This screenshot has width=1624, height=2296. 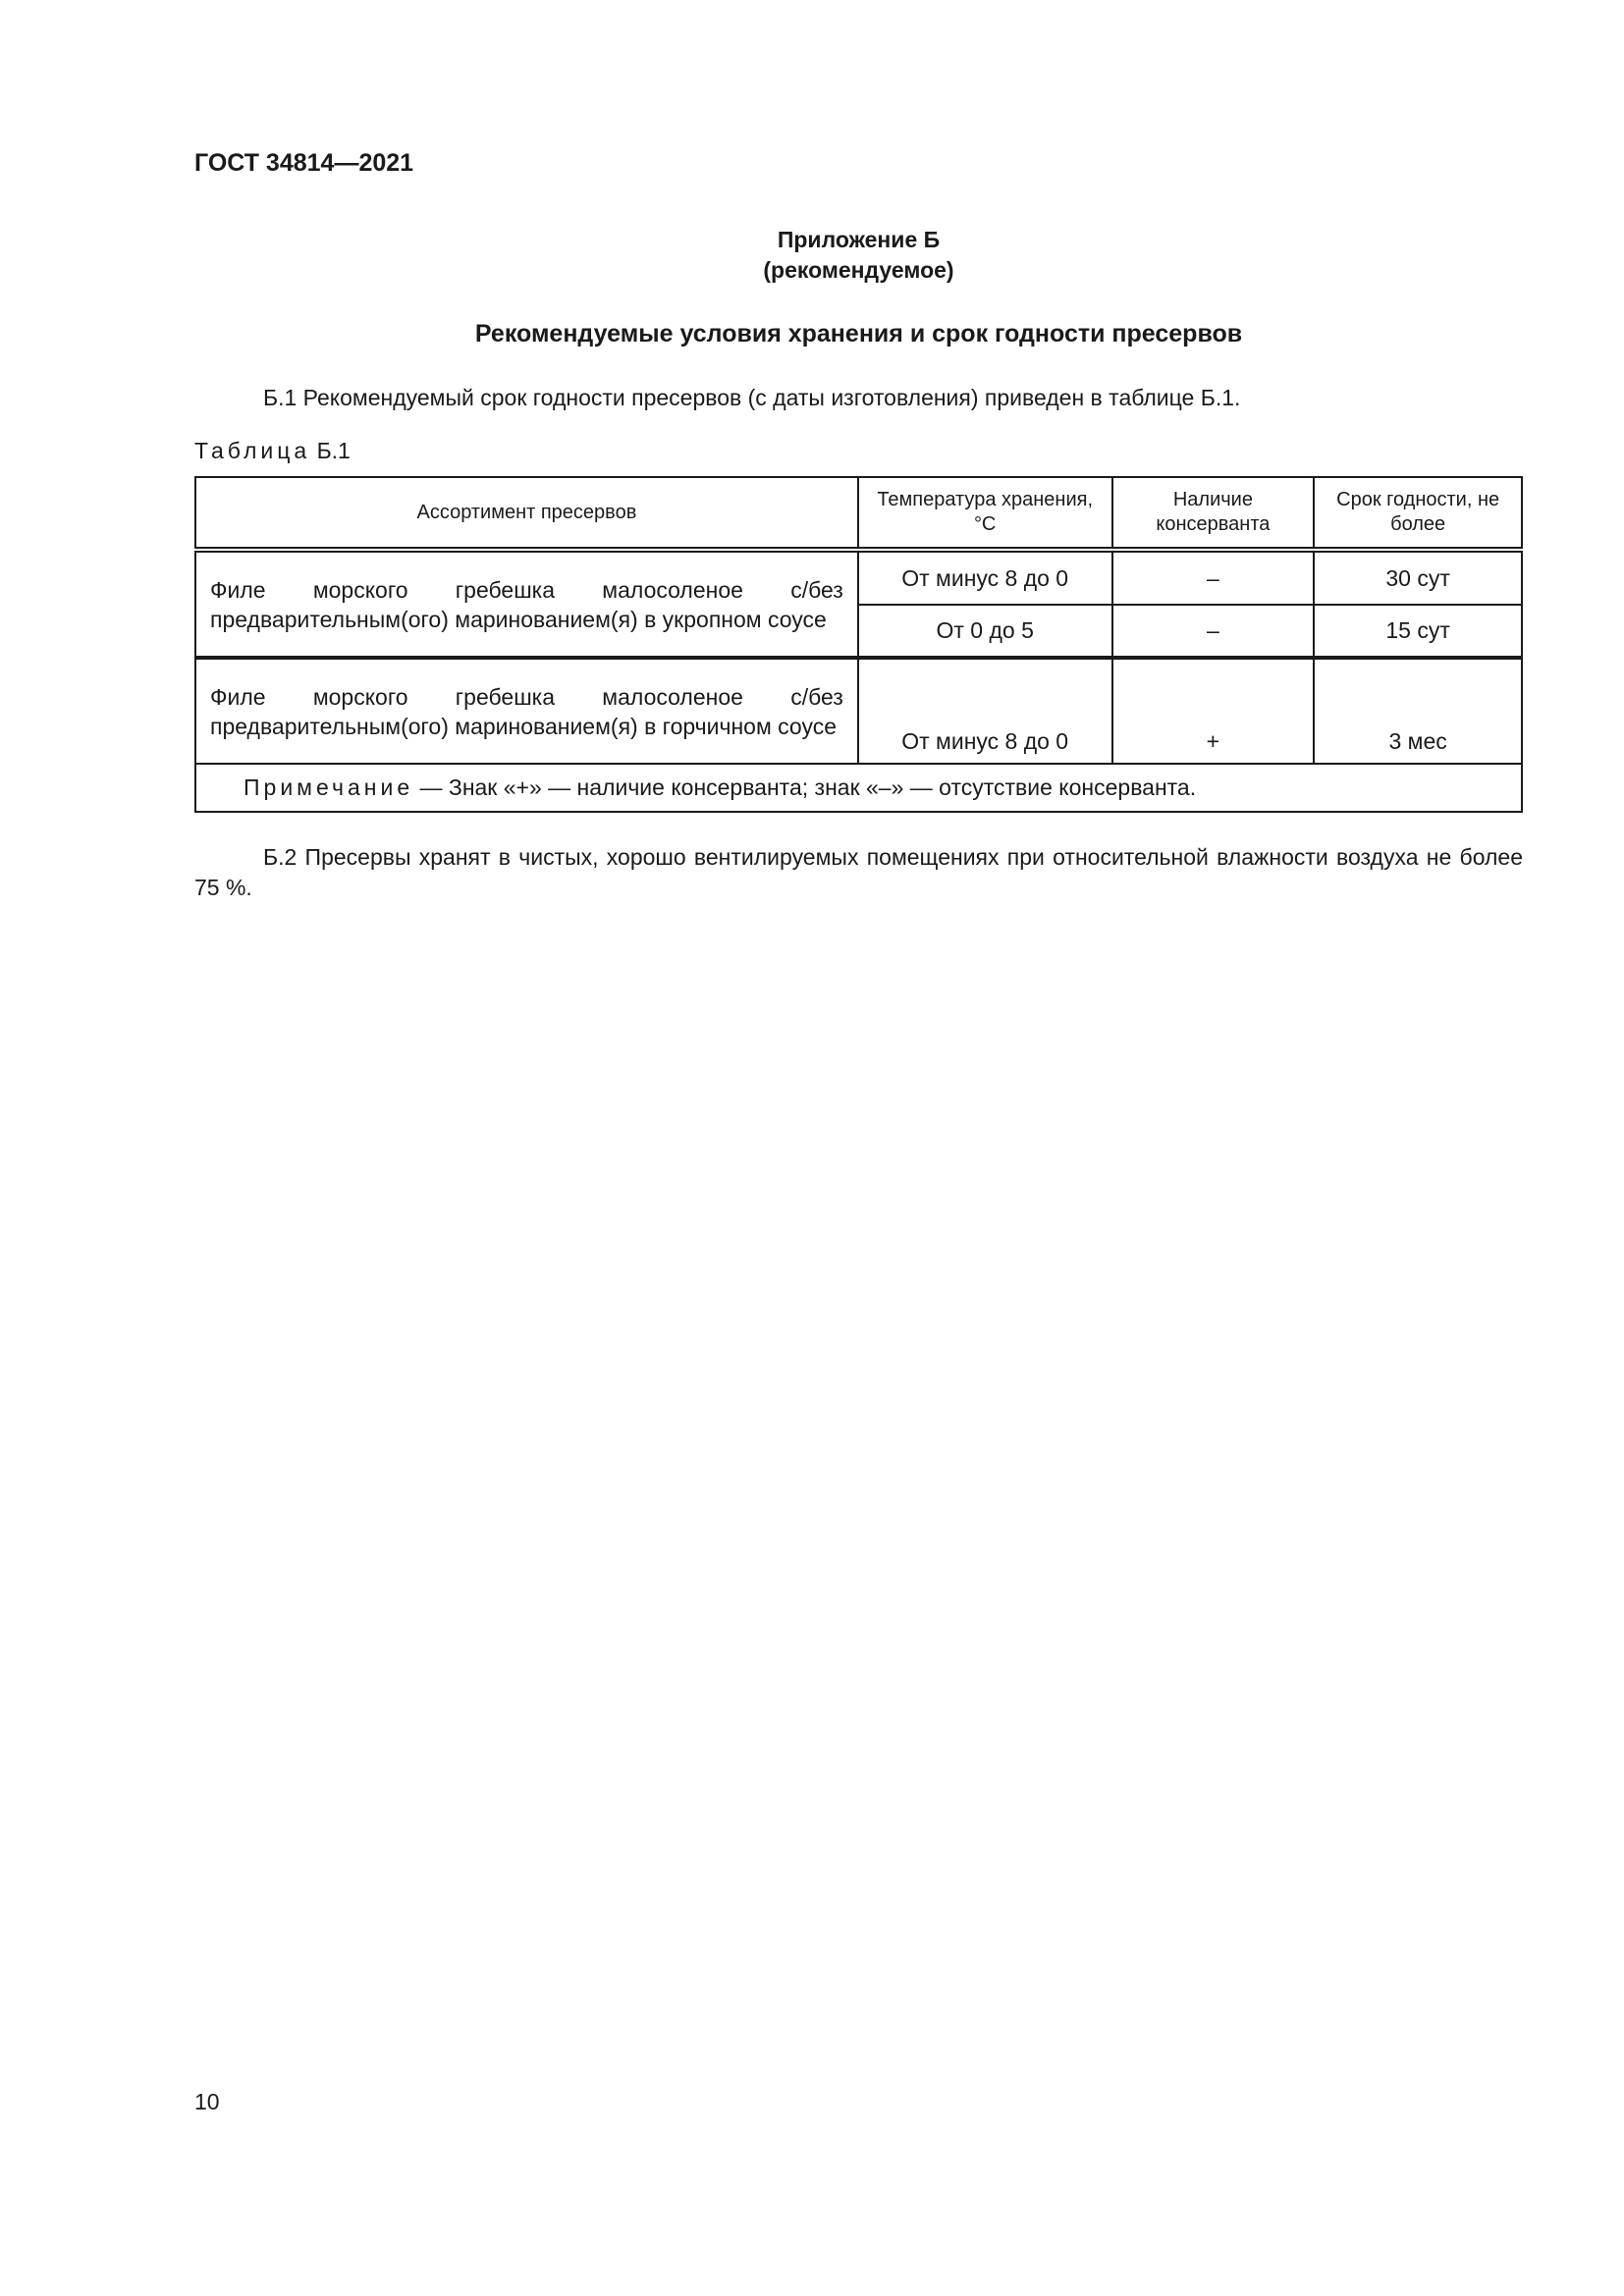 What do you see at coordinates (304, 163) in the screenshot?
I see `document-header: ГОСТ 34814—2021` at bounding box center [304, 163].